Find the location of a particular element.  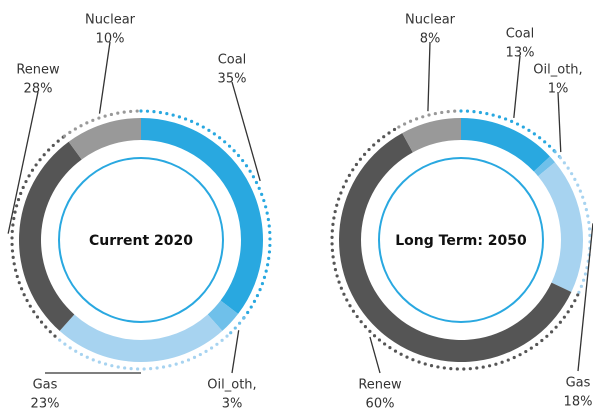

value-label: 10% is located at coordinates (110, 39).